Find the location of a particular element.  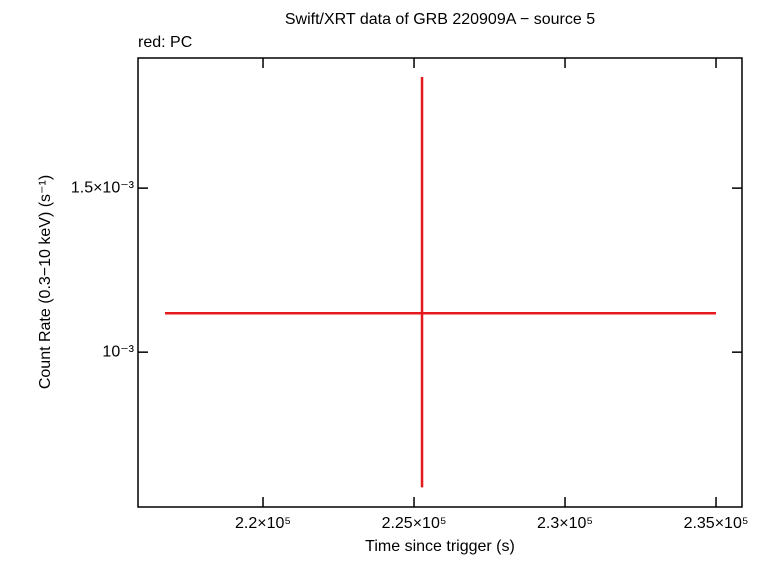

subtitle: red: PC is located at coordinates (165, 42).